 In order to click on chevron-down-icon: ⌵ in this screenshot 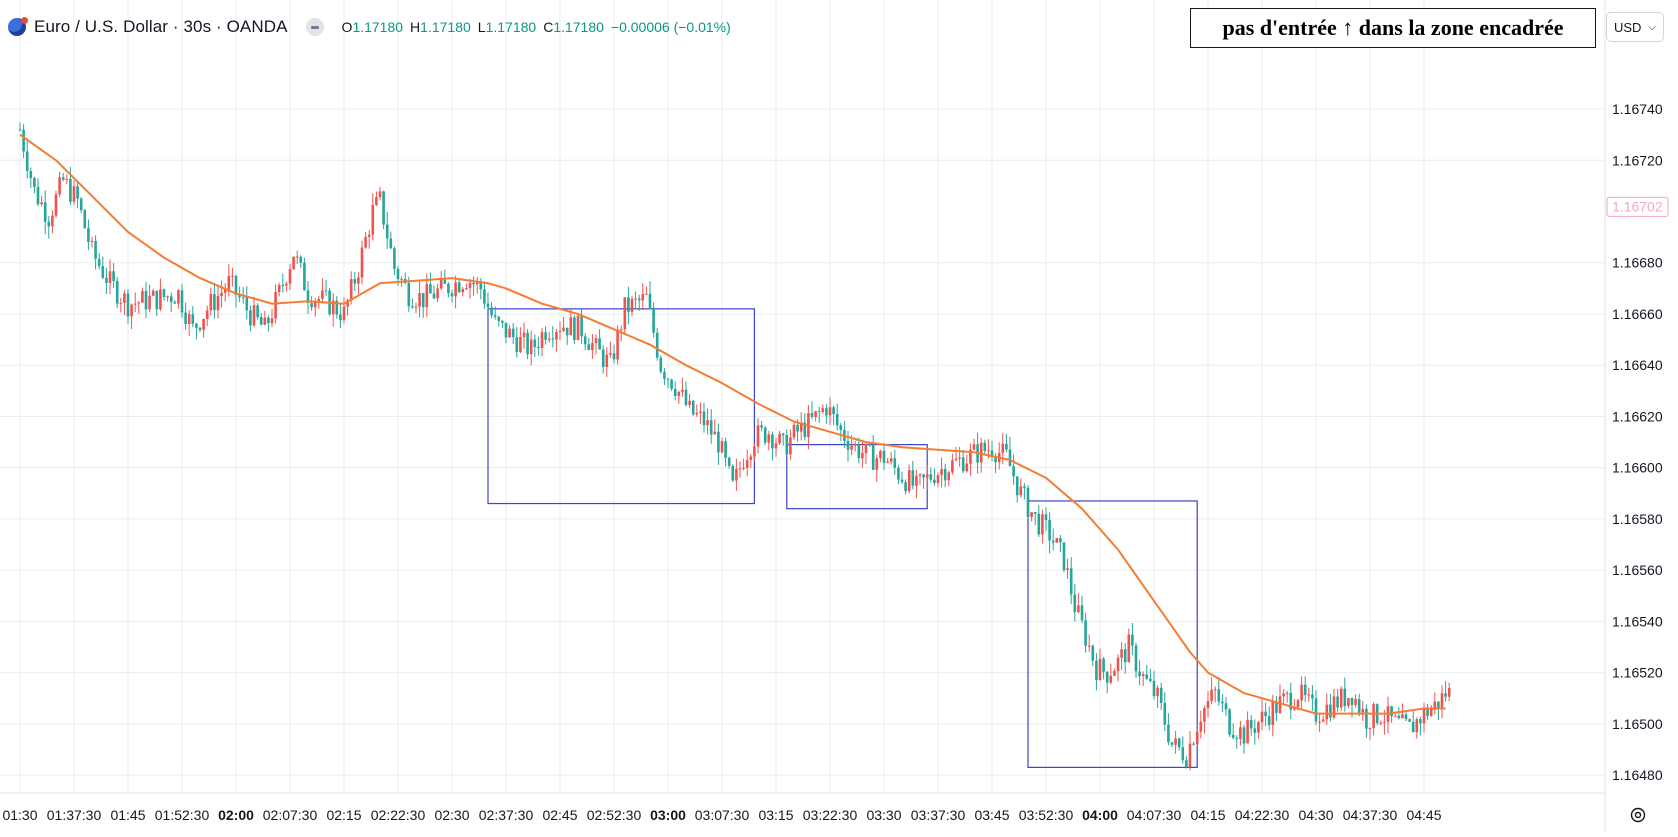, I will do `click(1652, 27)`.